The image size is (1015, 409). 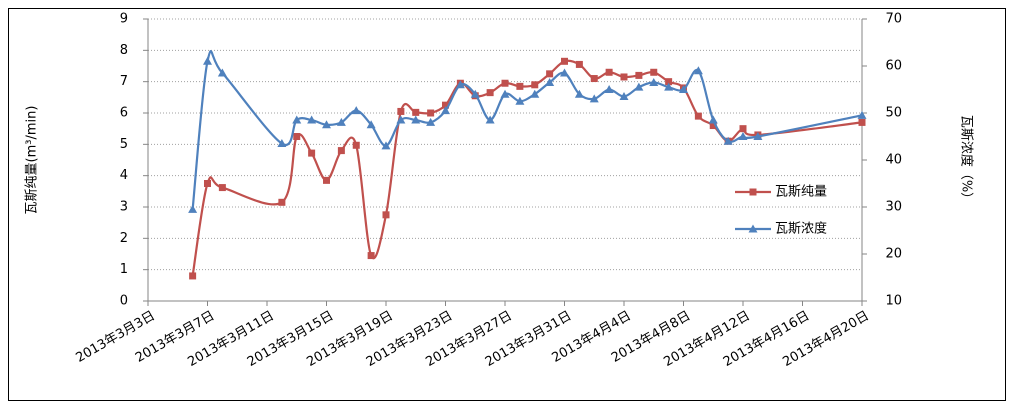 I want to click on y-tick-label: 8, so click(x=124, y=50).